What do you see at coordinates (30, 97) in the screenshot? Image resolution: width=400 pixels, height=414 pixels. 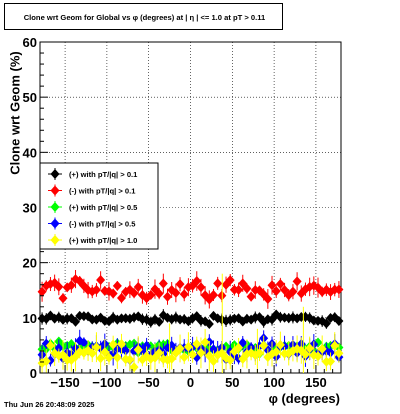 I see `y-tick-label: 50` at bounding box center [30, 97].